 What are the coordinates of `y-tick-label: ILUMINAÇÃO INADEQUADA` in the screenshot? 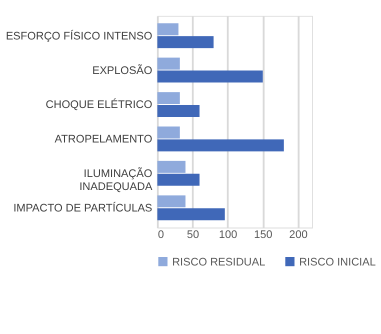 It's located at (116, 180).